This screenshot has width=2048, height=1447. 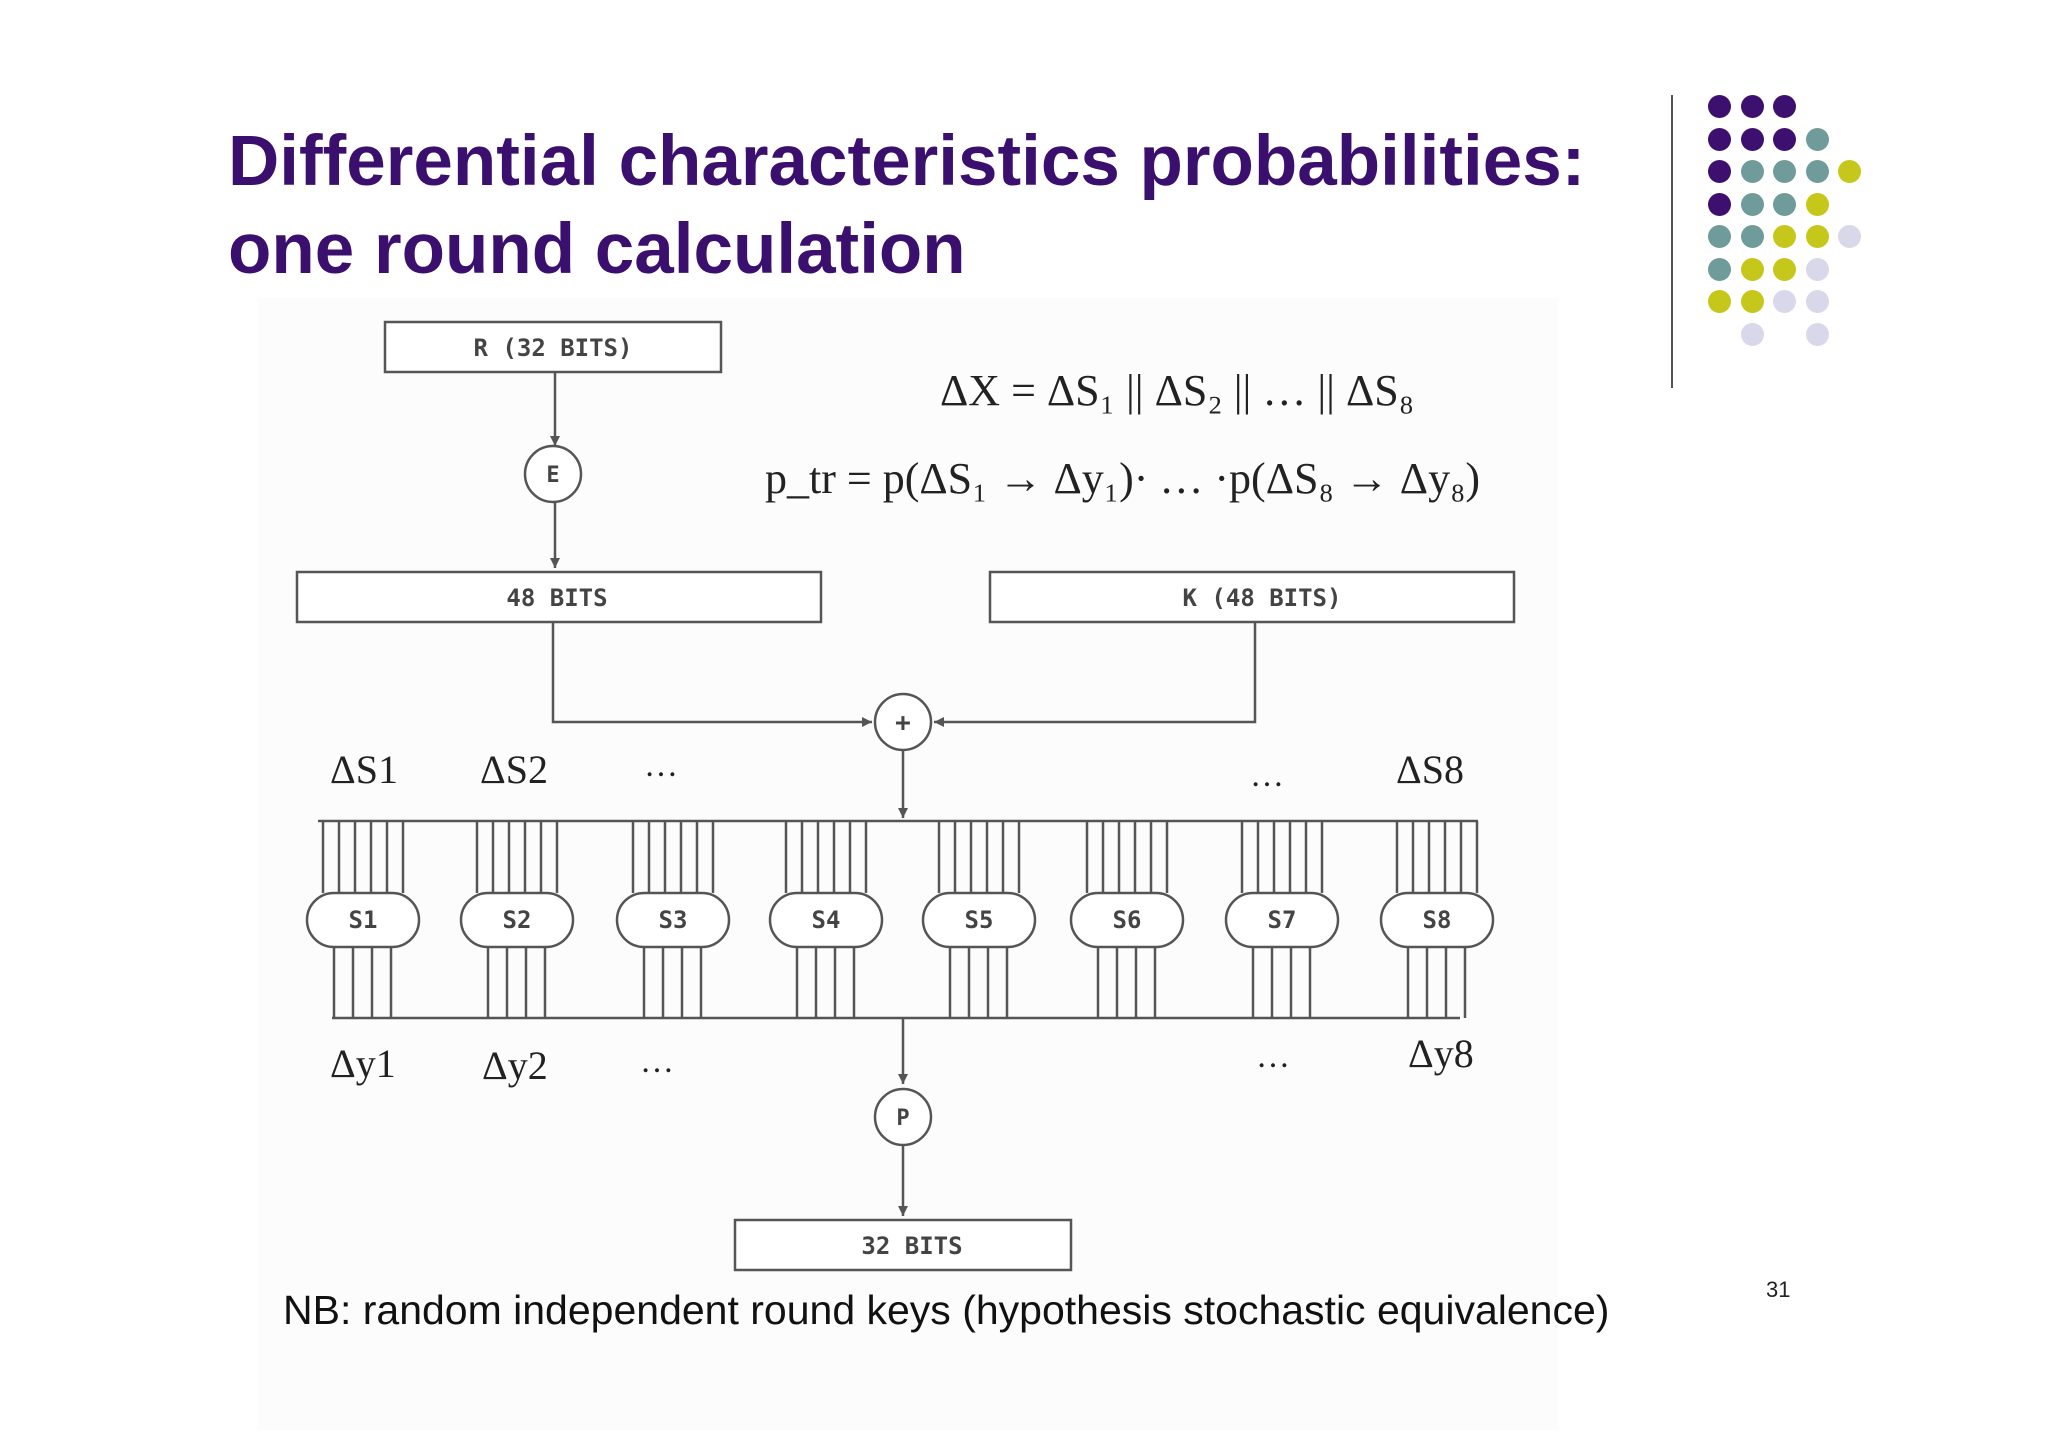 I want to click on label-delta-y8: Δy8, so click(x=1441, y=1053).